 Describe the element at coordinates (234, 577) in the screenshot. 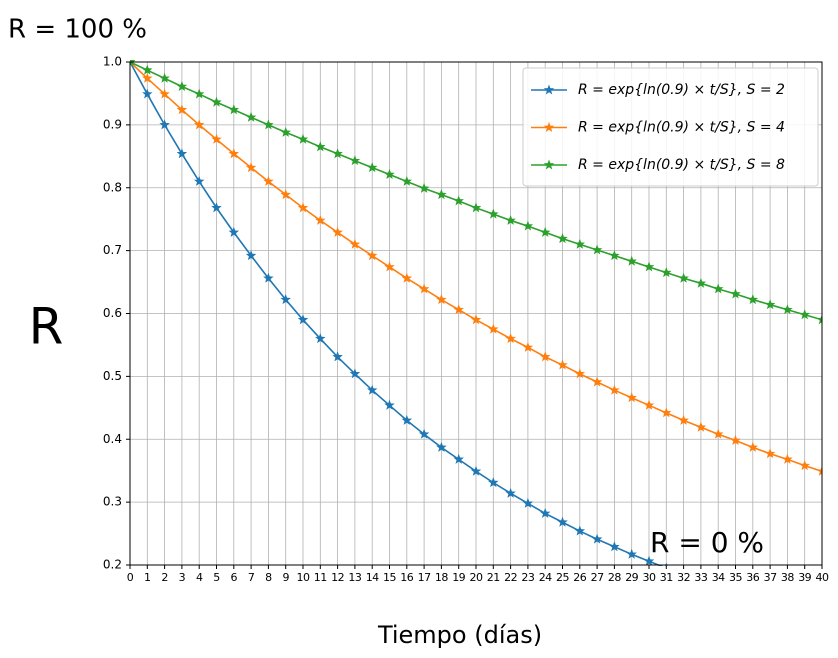

I see `x-tick-label: 6` at that location.